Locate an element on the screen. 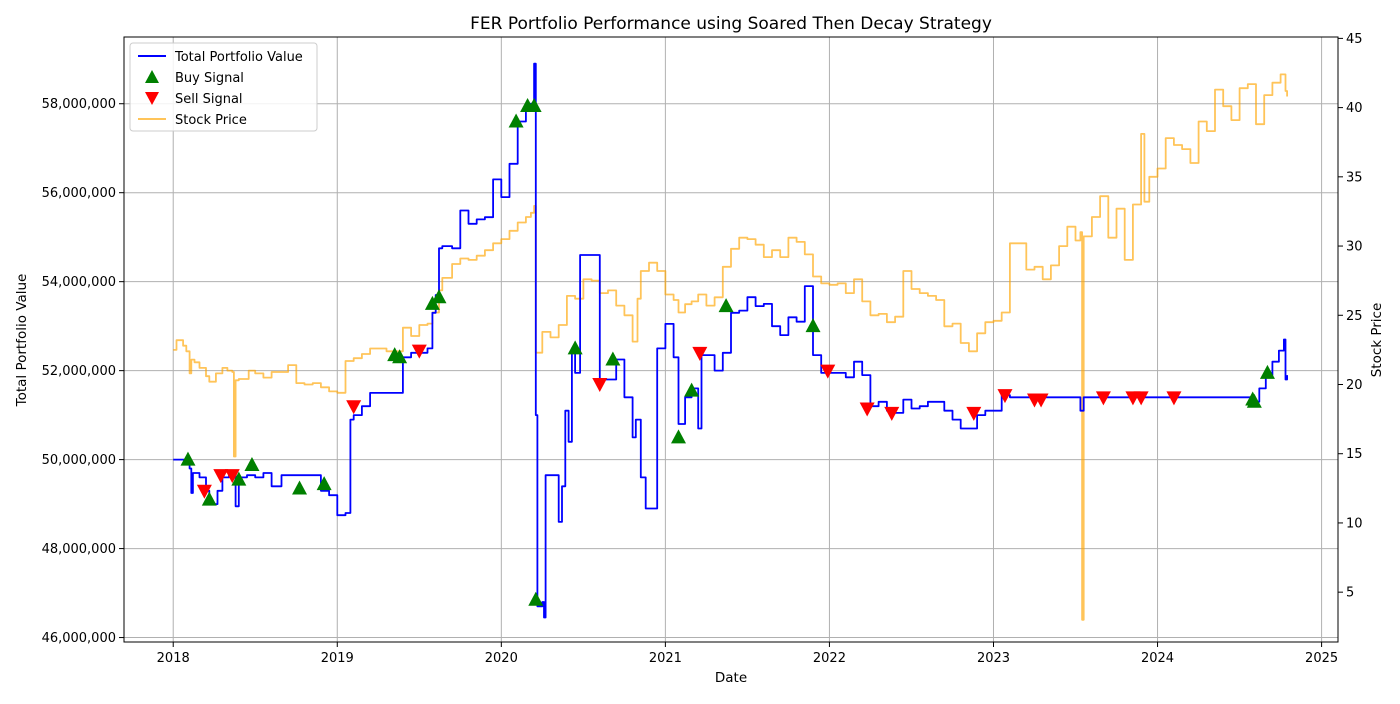  y2-tick-label: 10 is located at coordinates (1354, 523).